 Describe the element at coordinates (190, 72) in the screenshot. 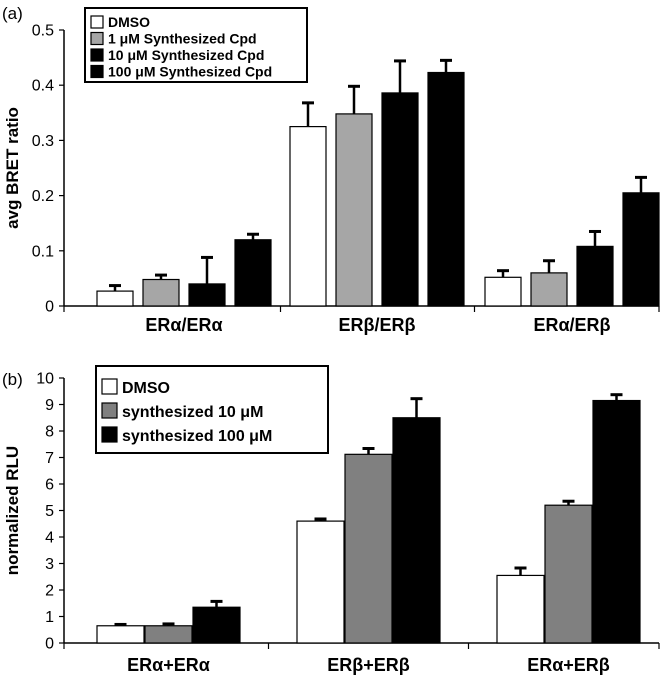

I see `panel-a-legend-label: 100 μM Synthesized Cpd` at that location.